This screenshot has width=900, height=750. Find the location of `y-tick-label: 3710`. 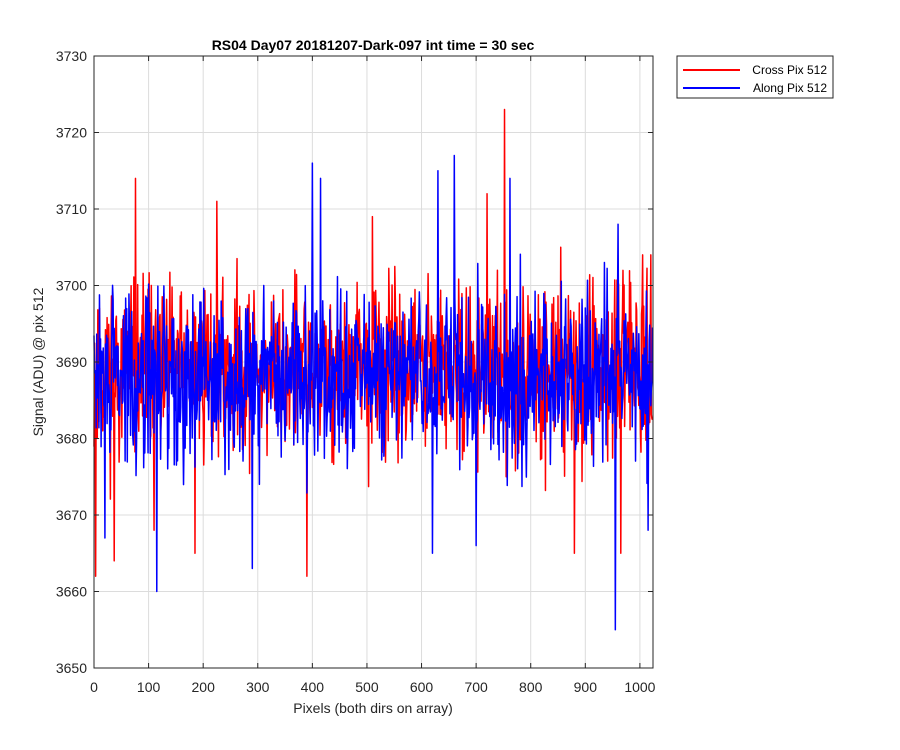

y-tick-label: 3710 is located at coordinates (71, 209).